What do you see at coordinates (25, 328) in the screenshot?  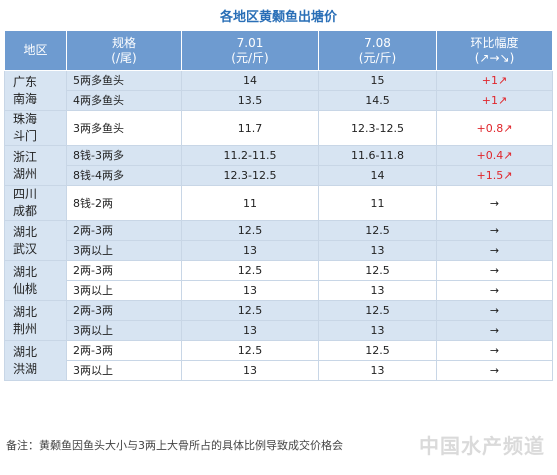 I see `region-city: 荆州` at bounding box center [25, 328].